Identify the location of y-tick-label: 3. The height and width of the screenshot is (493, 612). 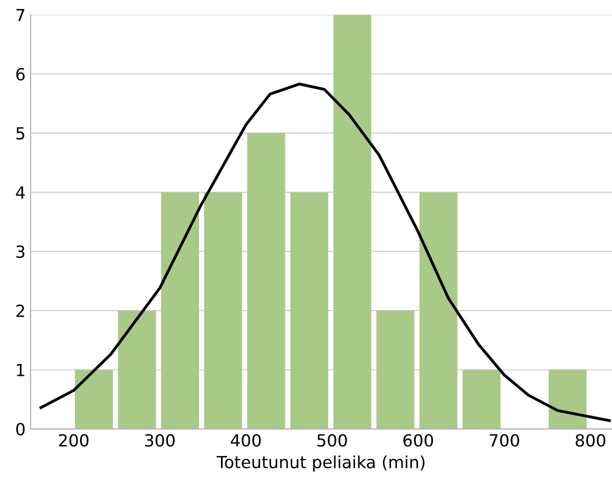
(20, 251).